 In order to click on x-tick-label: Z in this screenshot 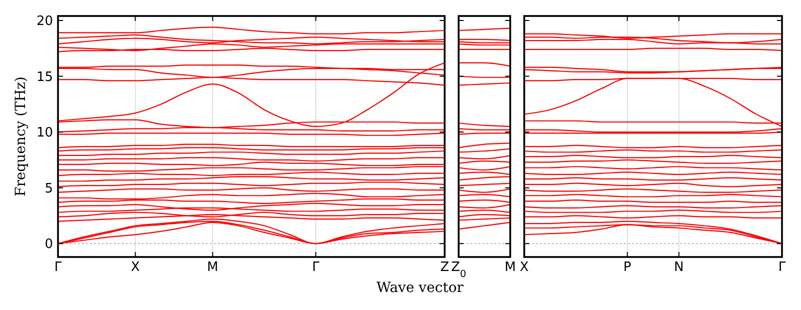, I will do `click(445, 267)`.